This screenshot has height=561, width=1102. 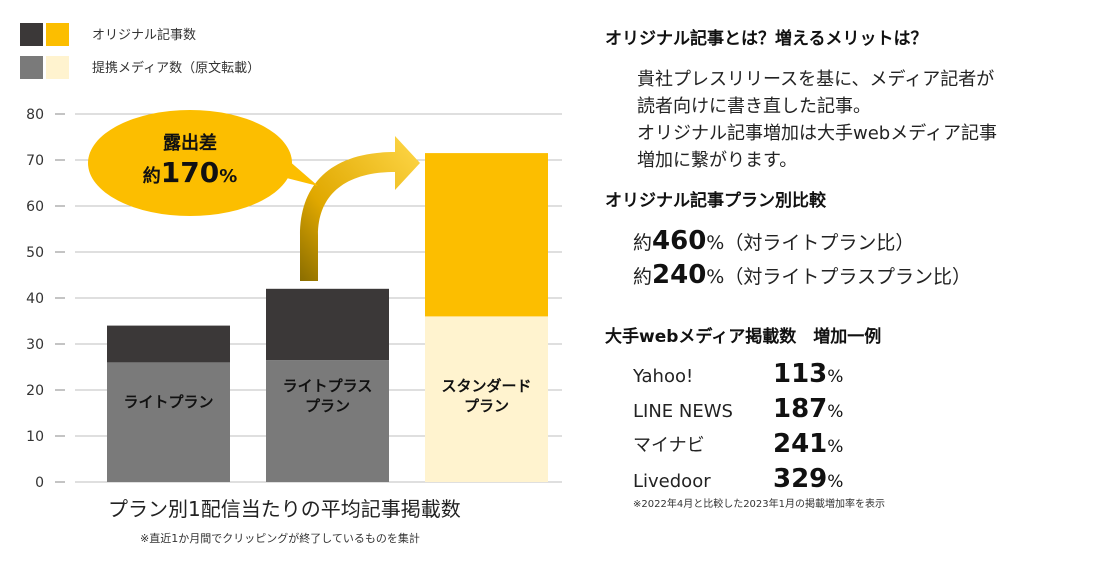 What do you see at coordinates (360, 208) in the screenshot?
I see `increase-arrow` at bounding box center [360, 208].